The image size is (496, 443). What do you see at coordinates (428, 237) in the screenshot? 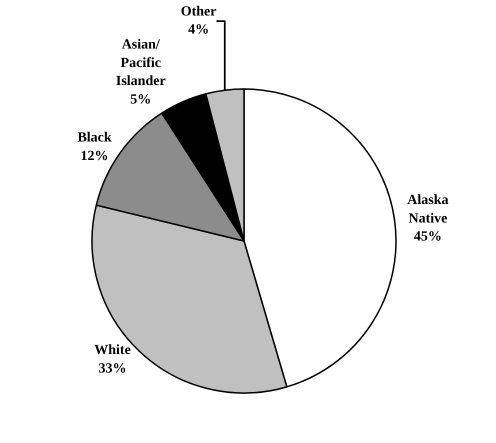
I see `data-label: 45%` at bounding box center [428, 237].